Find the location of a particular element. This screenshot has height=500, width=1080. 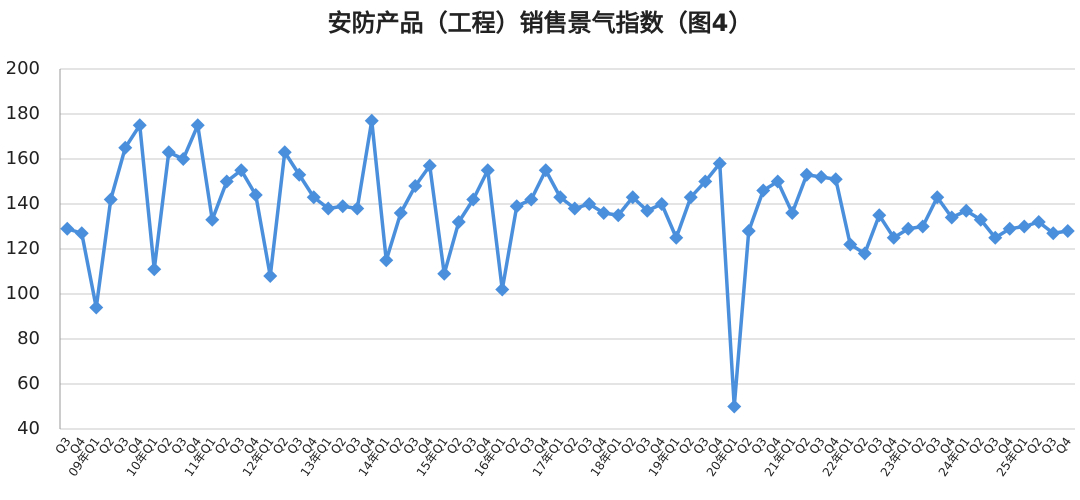

y-tick-label: 200 is located at coordinates (23, 68).